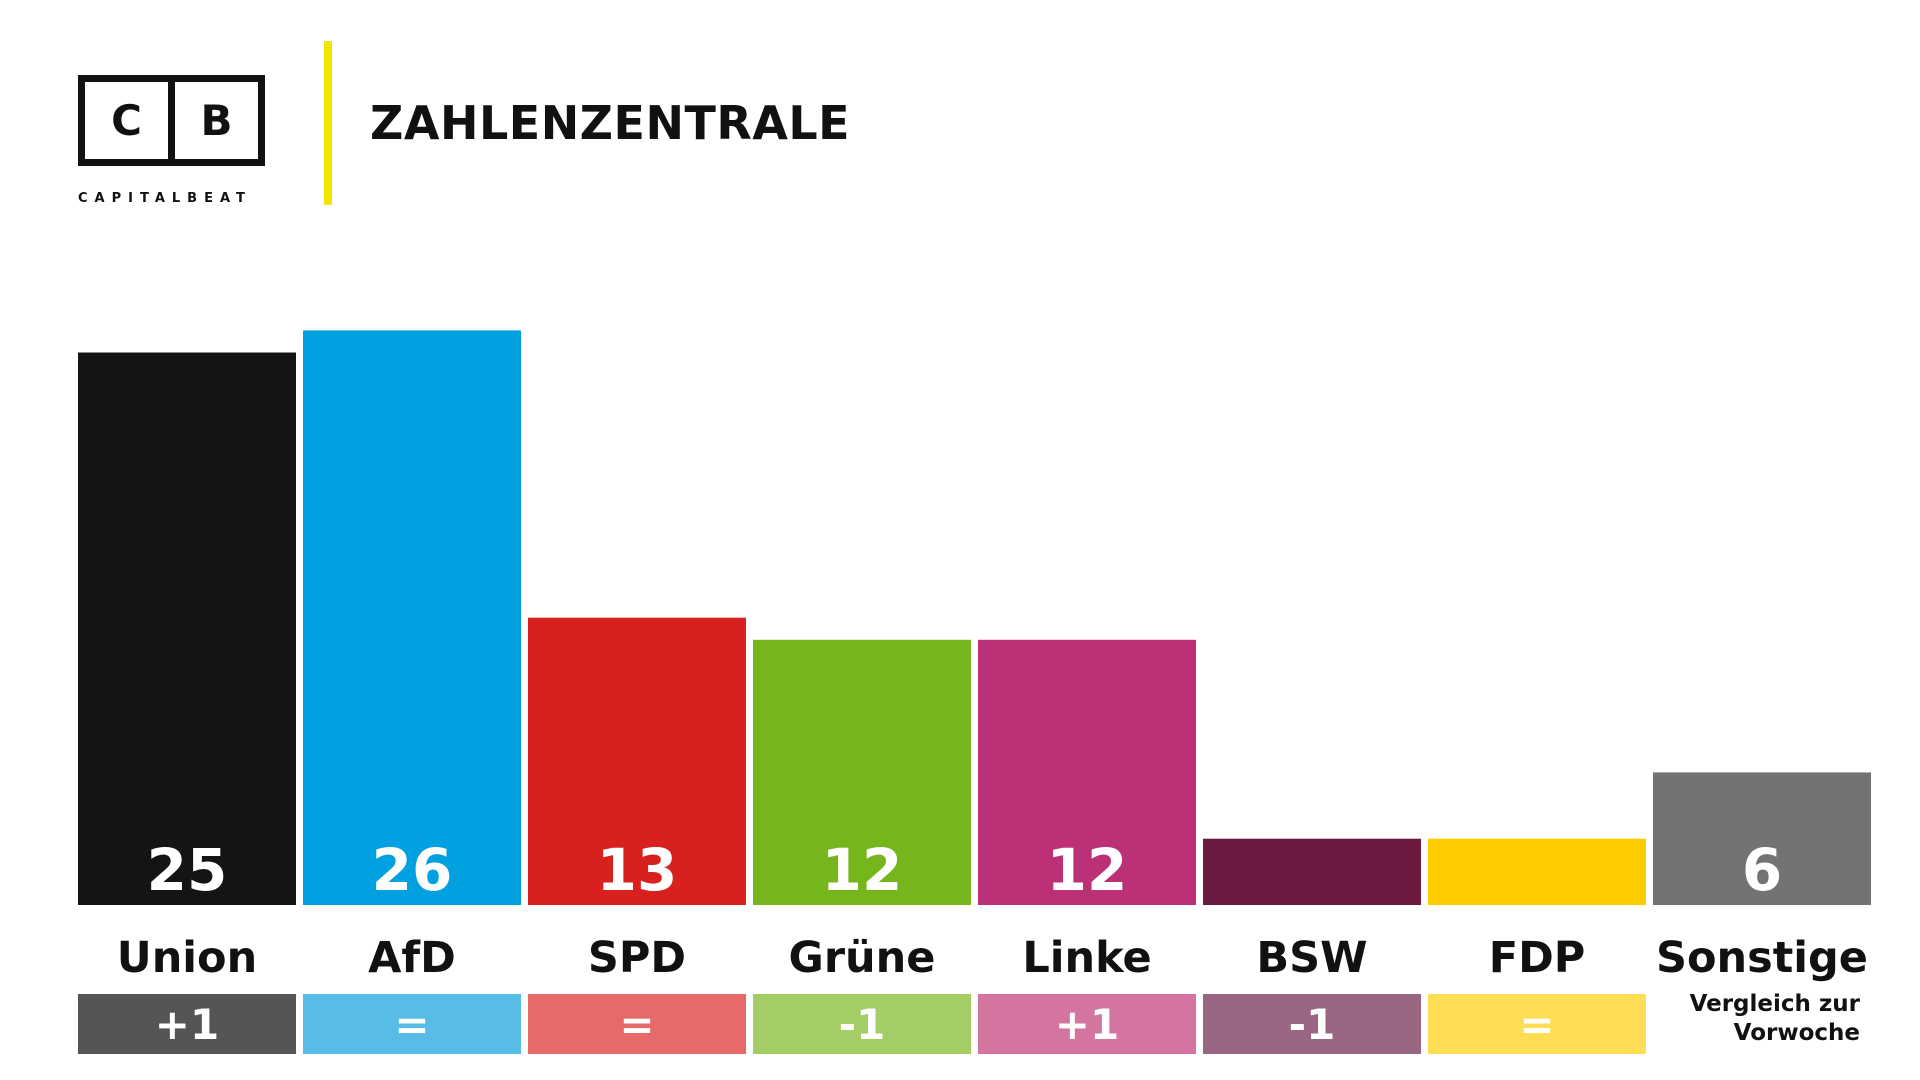 Image resolution: width=1920 pixels, height=1080 pixels. What do you see at coordinates (187, 870) in the screenshot?
I see `bar-value-label-0: 25` at bounding box center [187, 870].